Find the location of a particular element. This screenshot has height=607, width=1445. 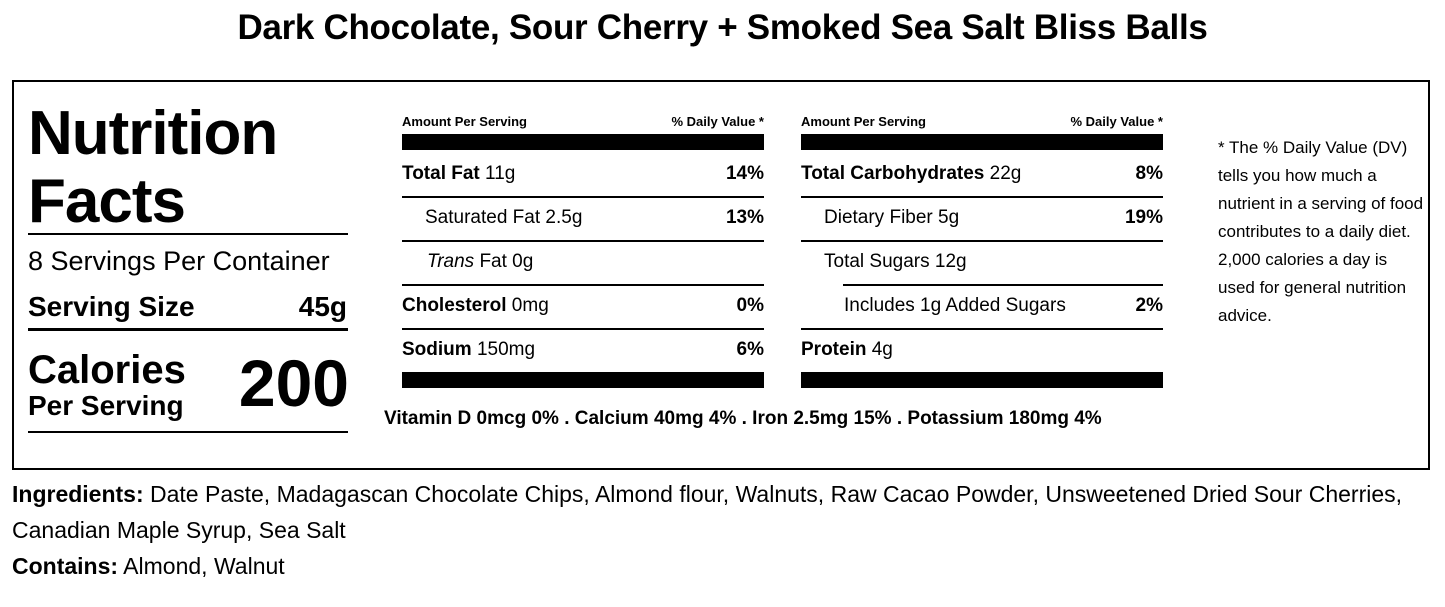

nutrient-row-total-carbohydrates: Total Carbohydrates 22g 8% is located at coordinates (982, 174).